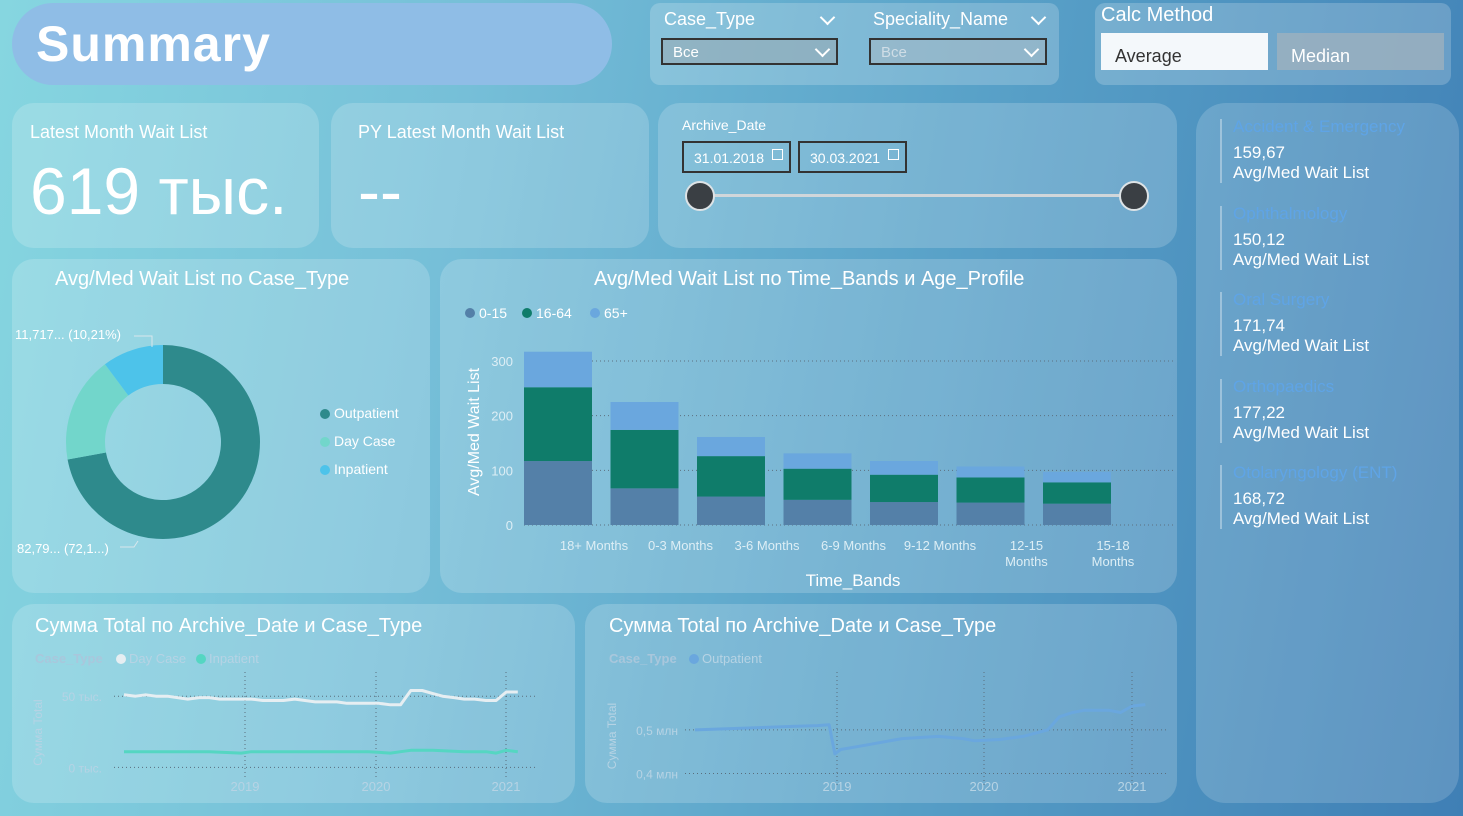 This screenshot has width=1463, height=816. What do you see at coordinates (359, 475) in the screenshot?
I see `legend-item-inpatient: Inpatient` at bounding box center [359, 475].